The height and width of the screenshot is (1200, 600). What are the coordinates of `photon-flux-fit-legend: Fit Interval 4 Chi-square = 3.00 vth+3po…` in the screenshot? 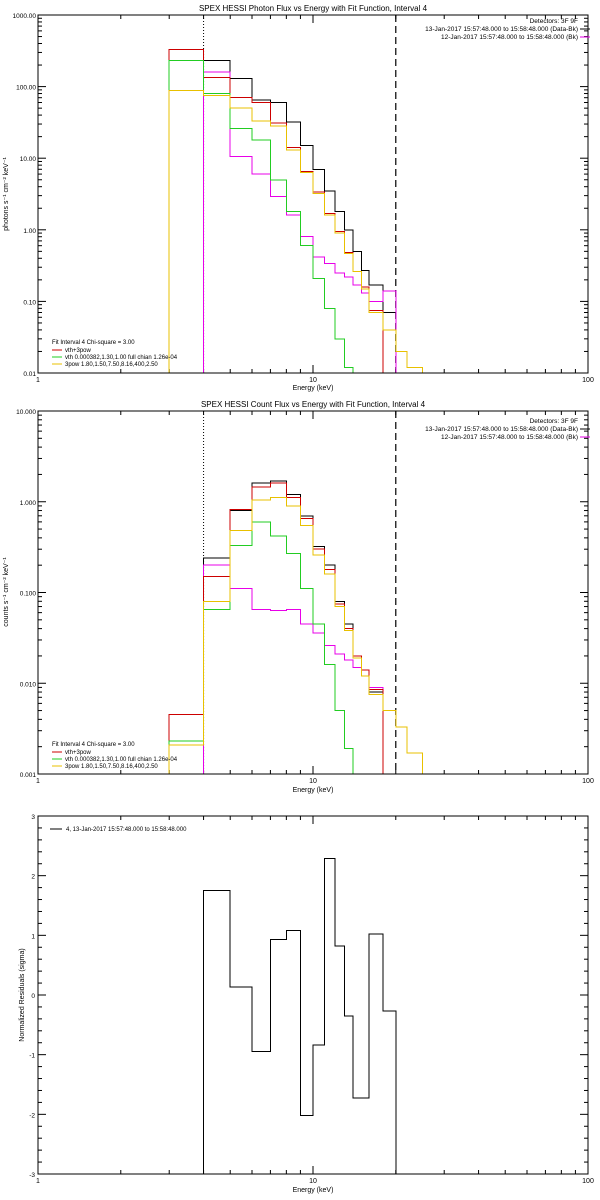 It's located at (115, 354).